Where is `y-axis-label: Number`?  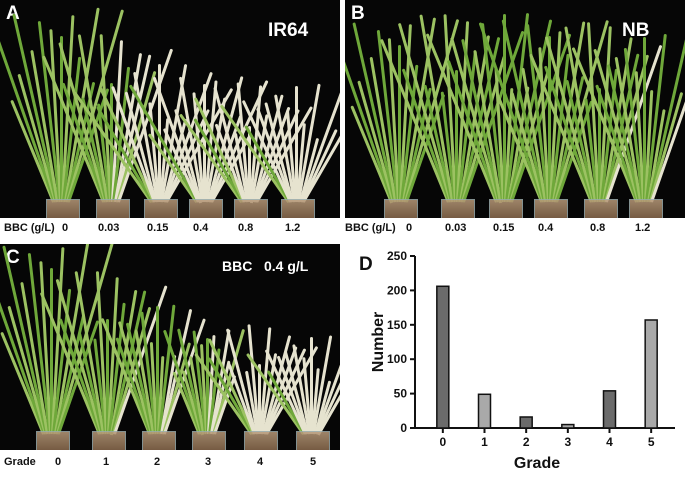
y-axis-label: Number is located at coordinates (378, 342).